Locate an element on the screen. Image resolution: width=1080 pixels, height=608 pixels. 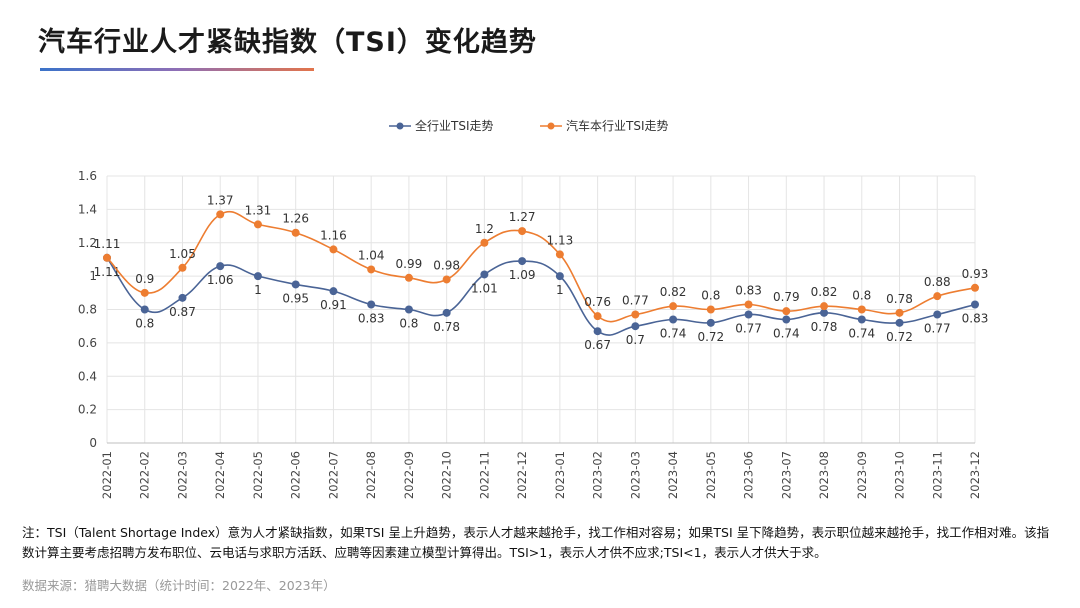
data-label-auto-industry: 0.76 is located at coordinates (597, 302).